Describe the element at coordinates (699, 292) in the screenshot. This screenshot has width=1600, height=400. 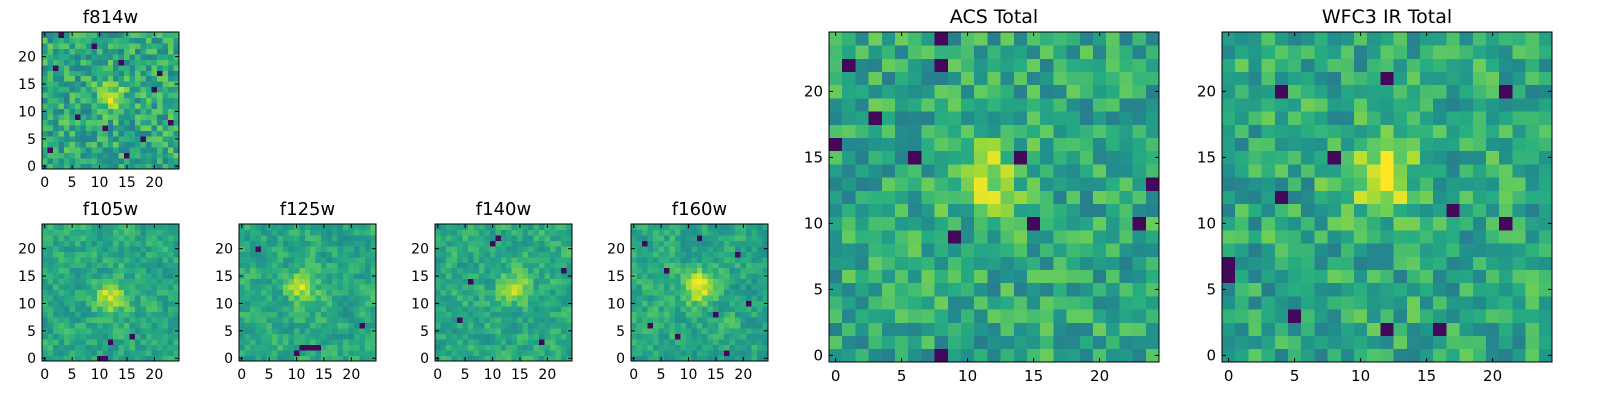
I see `axes-frame` at that location.